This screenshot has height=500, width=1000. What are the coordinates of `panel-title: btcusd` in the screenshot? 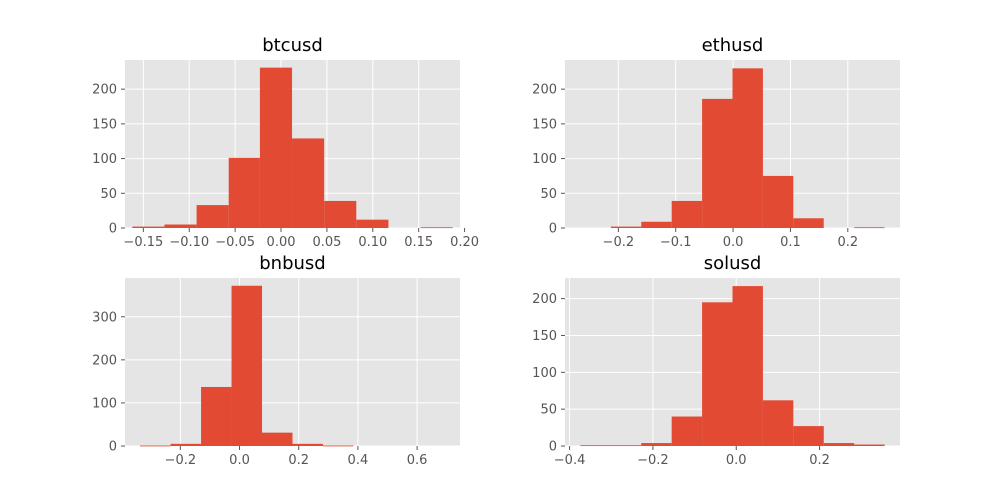 It's located at (292, 45).